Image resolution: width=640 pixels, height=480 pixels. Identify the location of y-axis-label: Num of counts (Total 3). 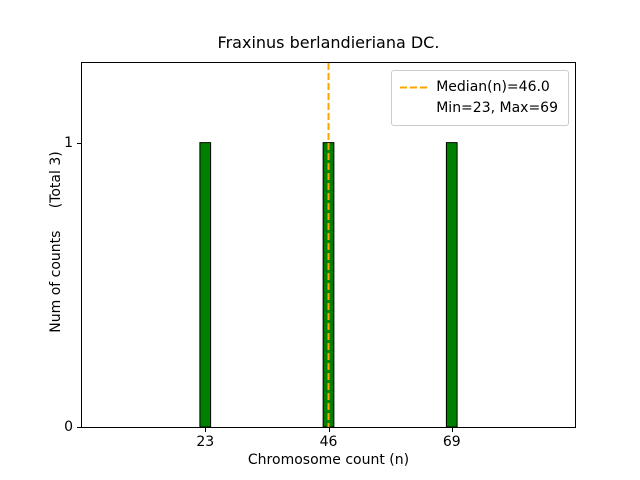
(56, 242).